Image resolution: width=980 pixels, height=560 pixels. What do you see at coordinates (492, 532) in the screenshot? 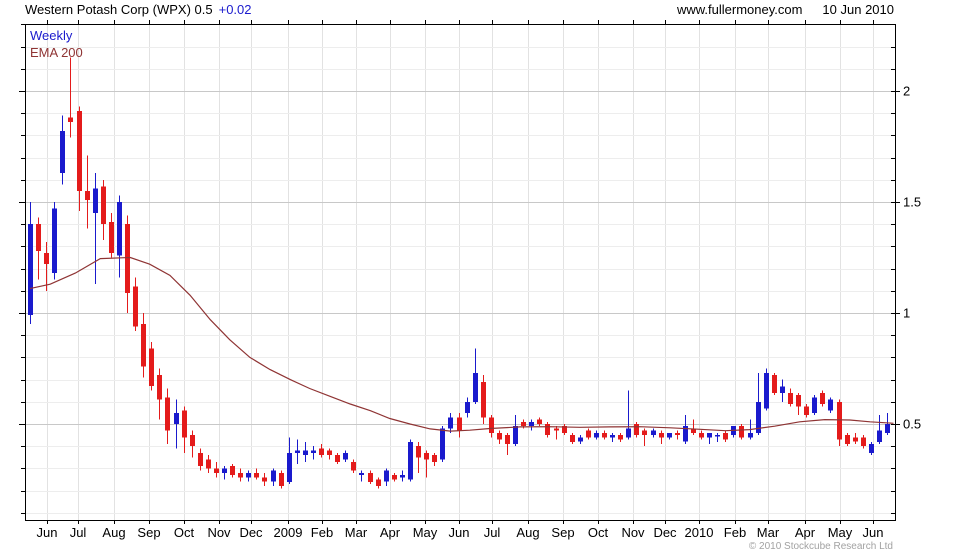
I see `x-axis-tick-label: Jul` at bounding box center [492, 532].